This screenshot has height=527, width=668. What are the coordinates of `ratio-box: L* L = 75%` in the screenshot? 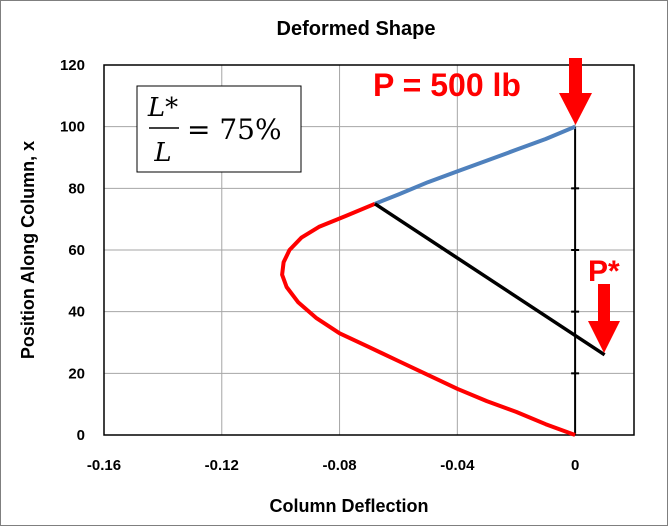 It's located at (219, 129).